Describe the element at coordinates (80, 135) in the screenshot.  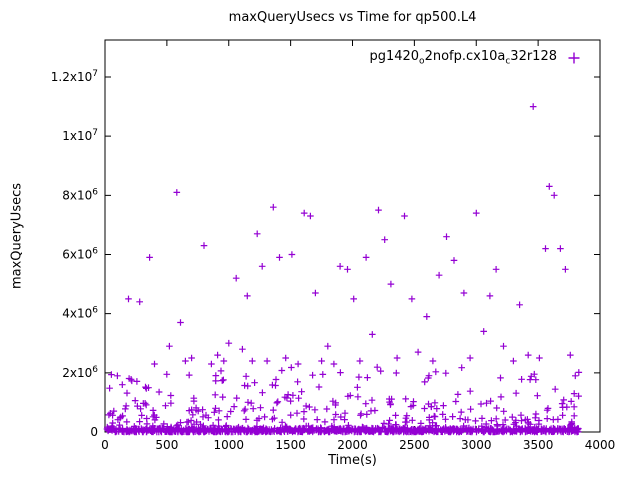
I see `y-tick-label: 1x10⁷` at that location.